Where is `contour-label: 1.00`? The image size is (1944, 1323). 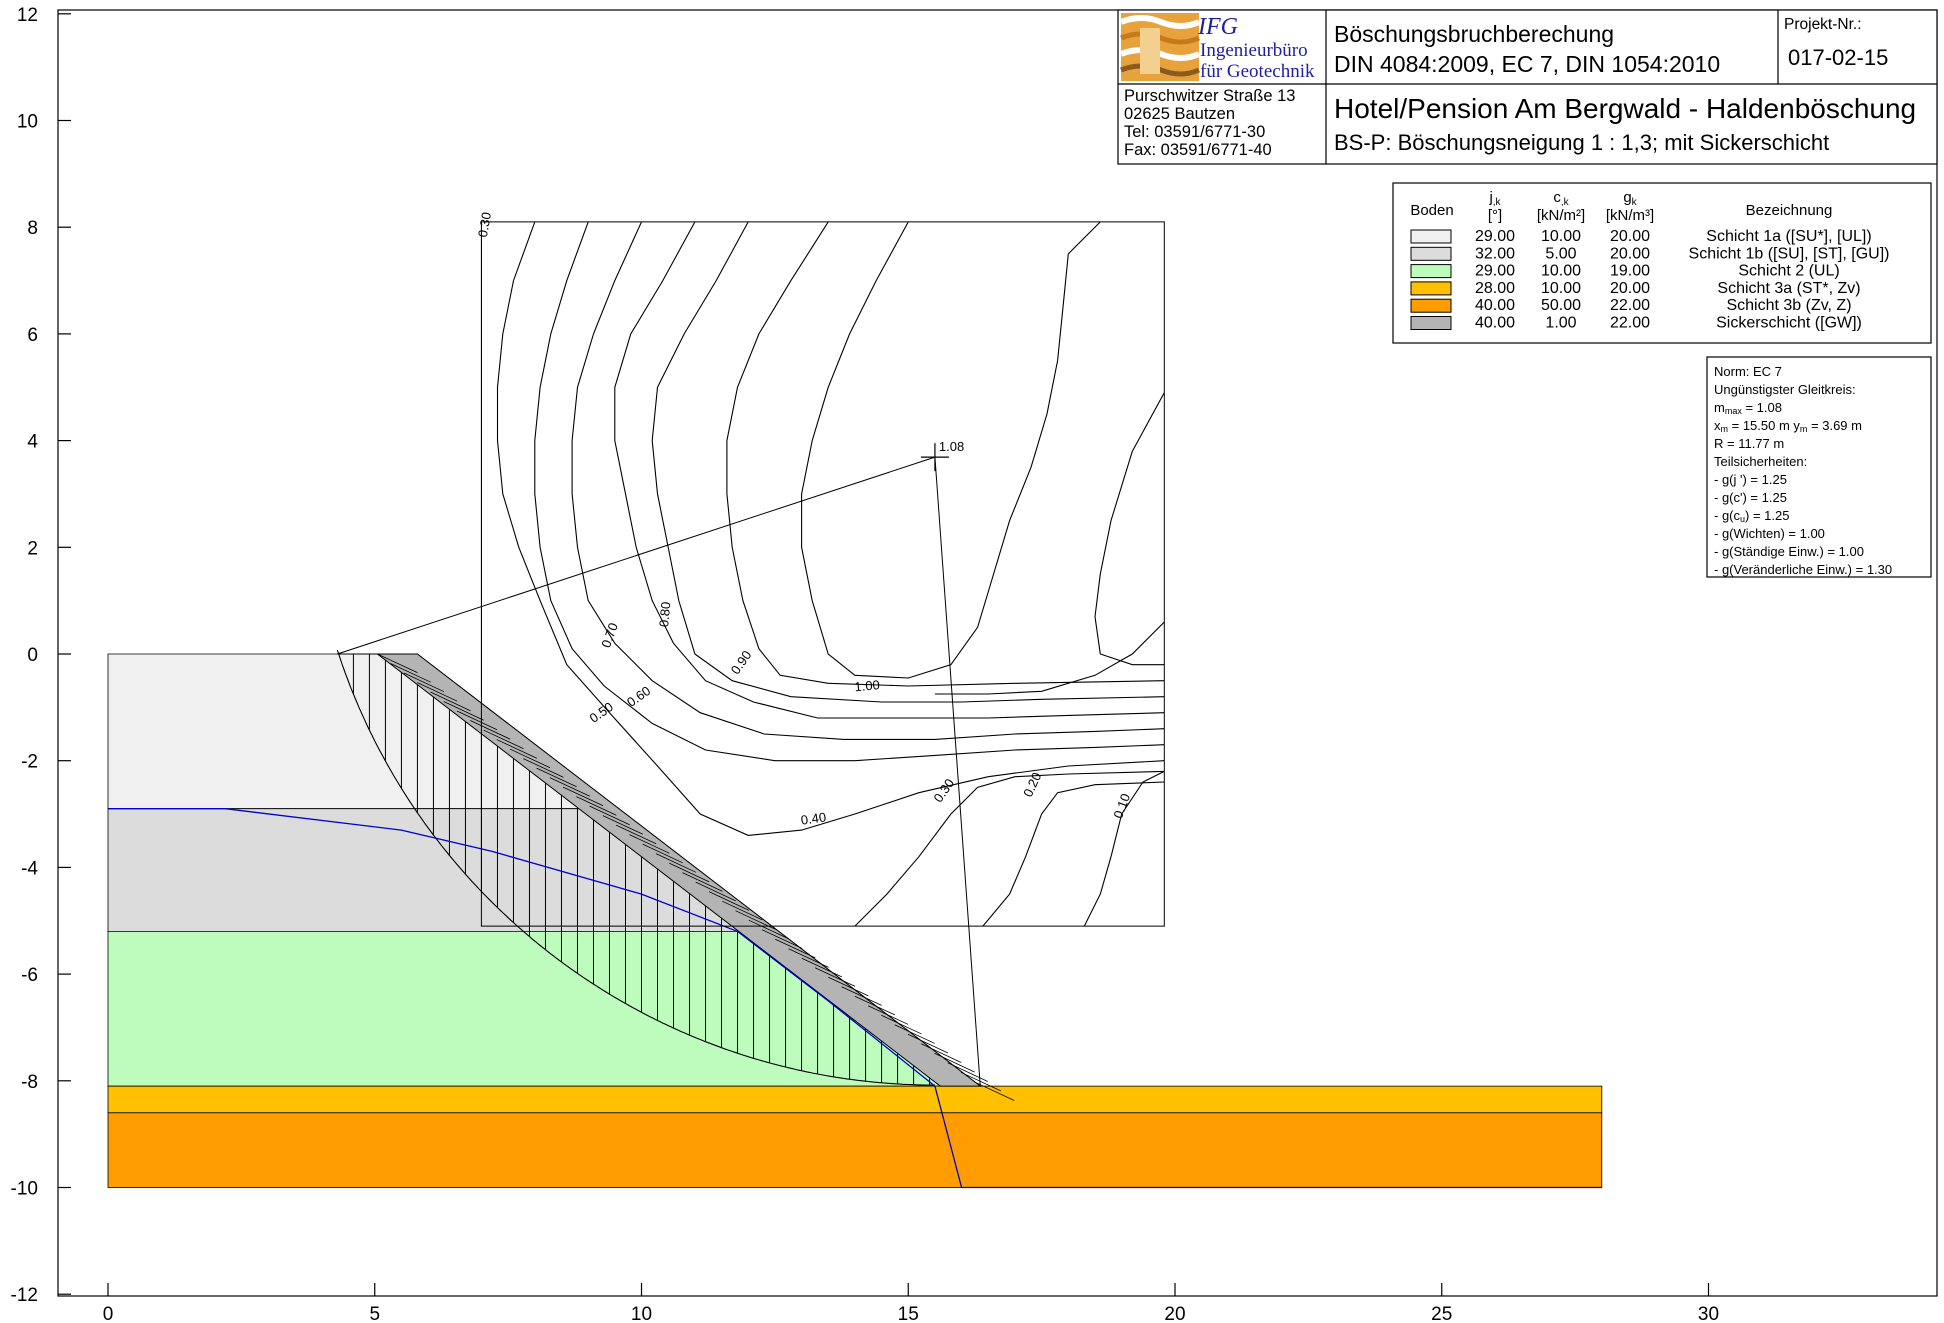 contour-label: 1.00 is located at coordinates (867, 685).